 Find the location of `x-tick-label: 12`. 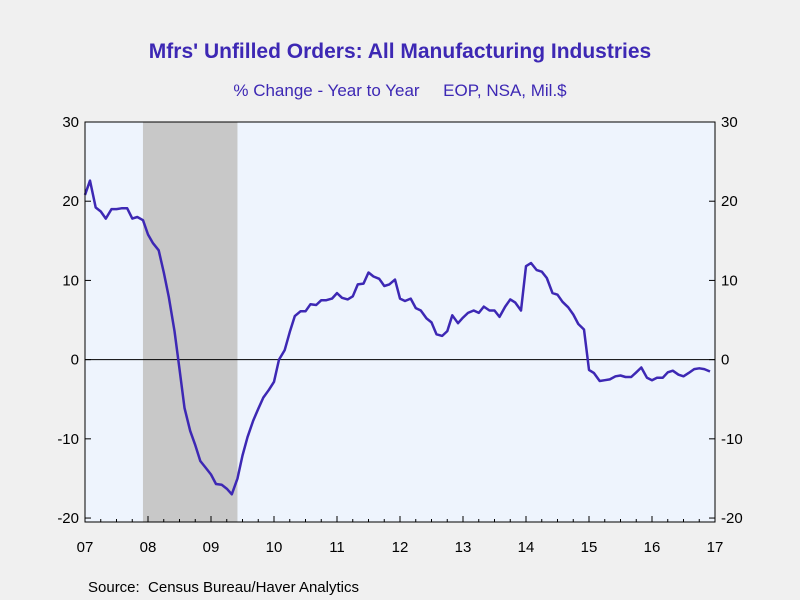

x-tick-label: 12 is located at coordinates (400, 547).